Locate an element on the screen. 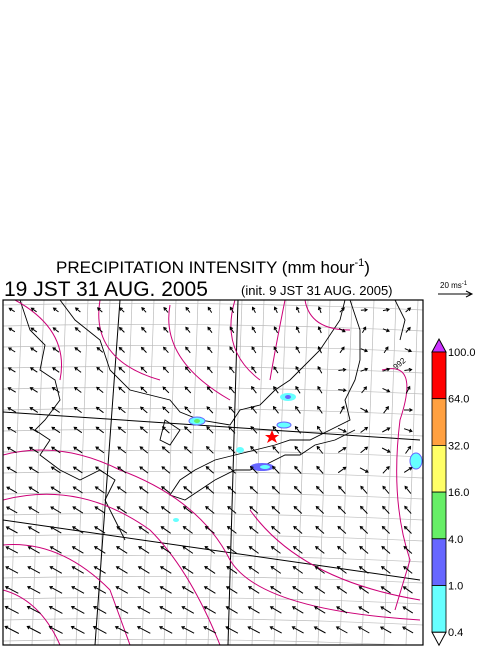  colorbar-label: 4.0 is located at coordinates (455, 540).